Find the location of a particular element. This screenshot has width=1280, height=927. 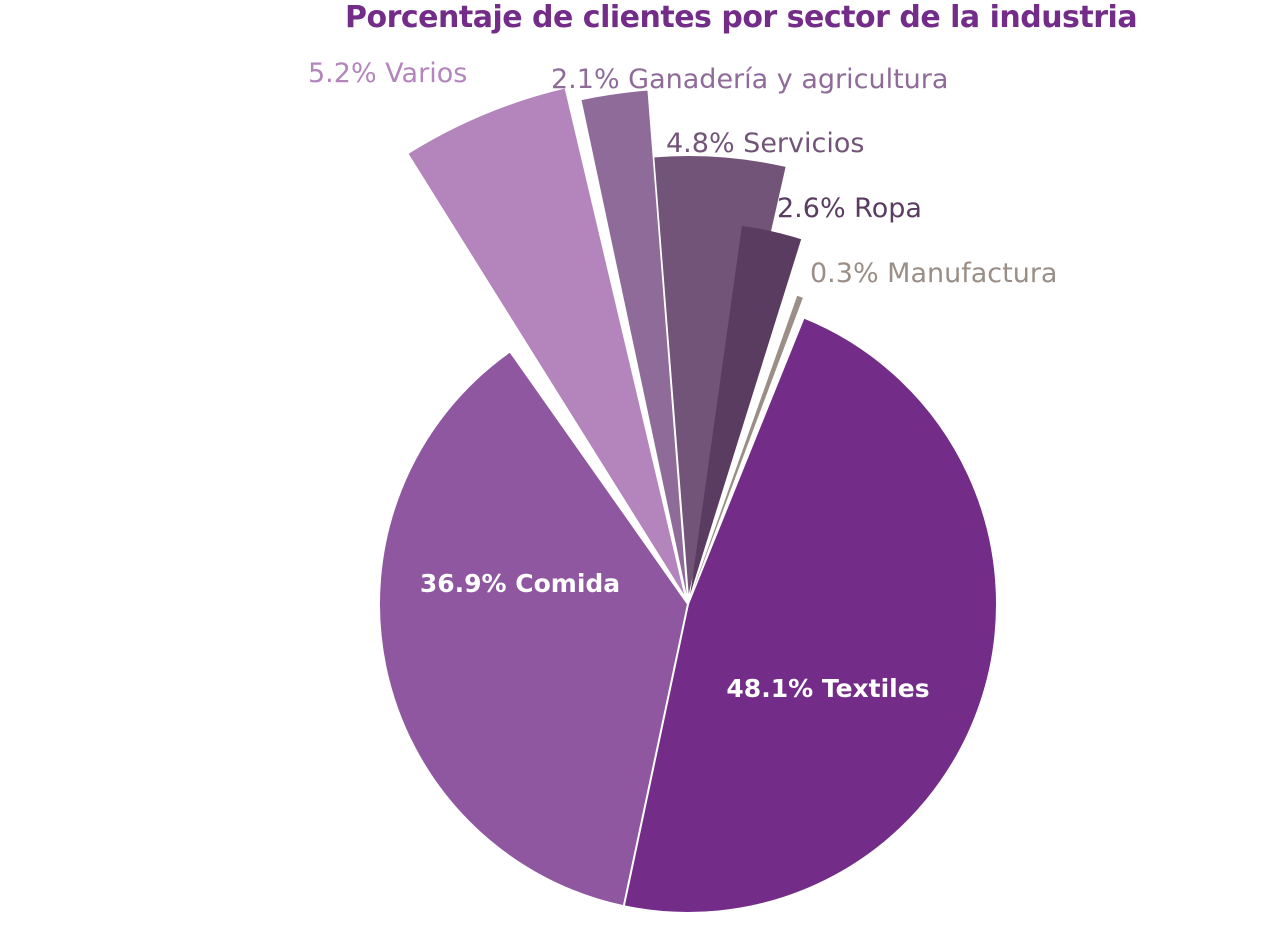

pie-slice-varios is located at coordinates (546, 341).